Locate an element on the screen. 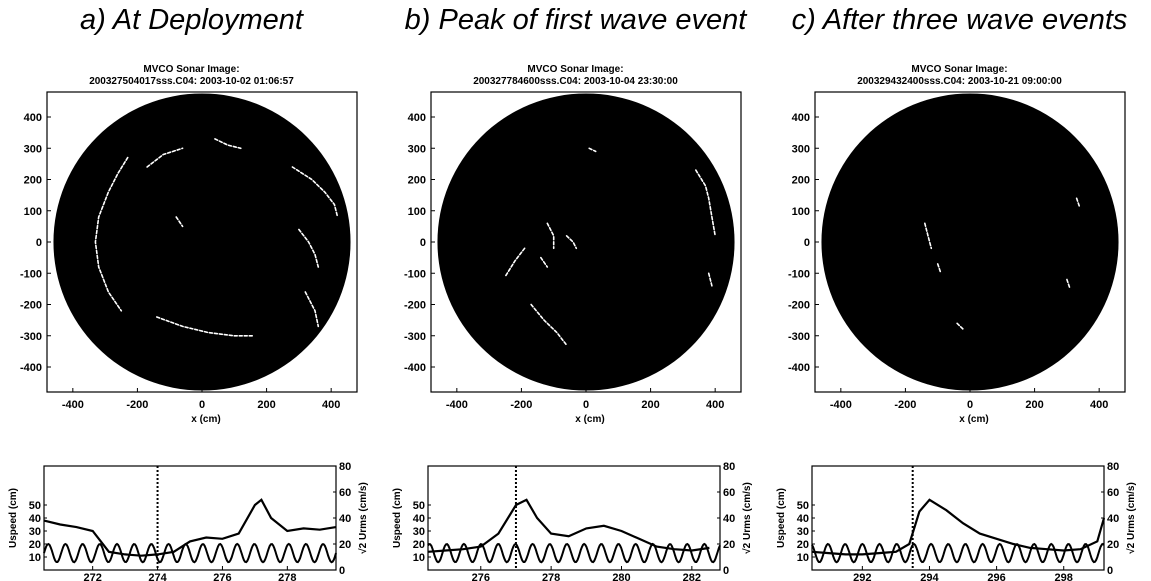 This screenshot has height=581, width=1151. panel-title: b) Peak of first wave event is located at coordinates (575, 20).